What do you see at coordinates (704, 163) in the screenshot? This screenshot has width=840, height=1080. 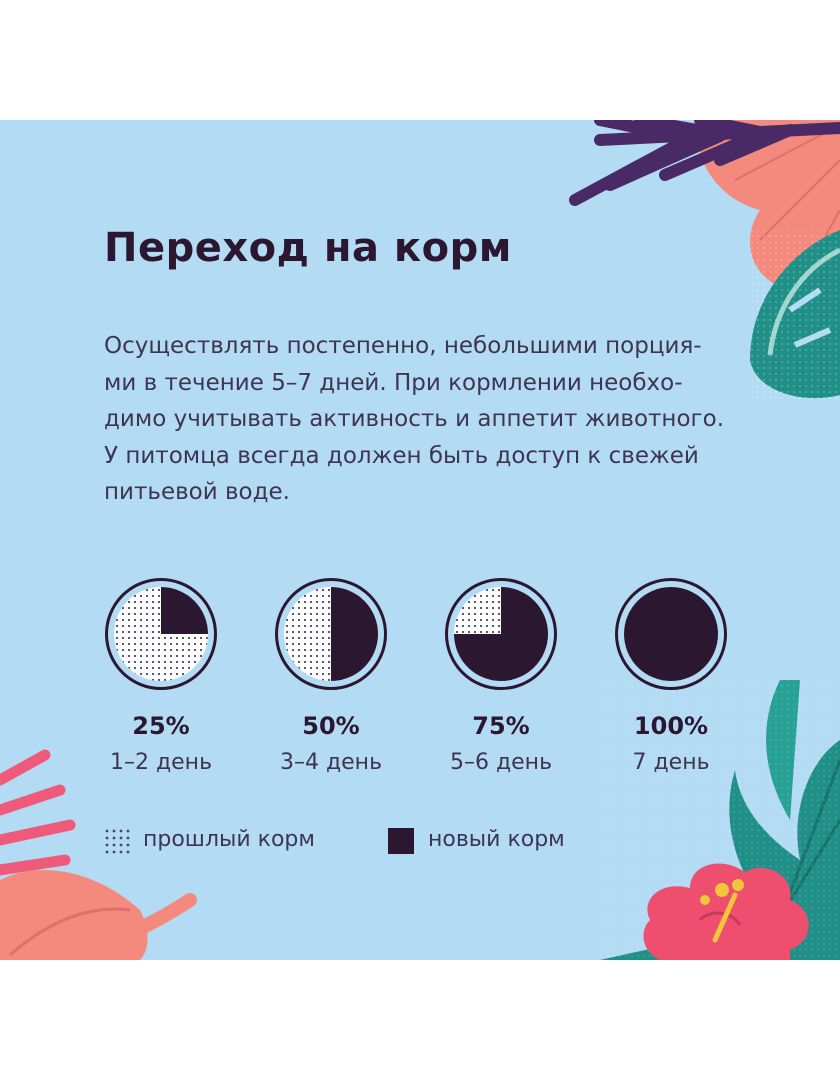 I see `purple-fern-leaf` at bounding box center [704, 163].